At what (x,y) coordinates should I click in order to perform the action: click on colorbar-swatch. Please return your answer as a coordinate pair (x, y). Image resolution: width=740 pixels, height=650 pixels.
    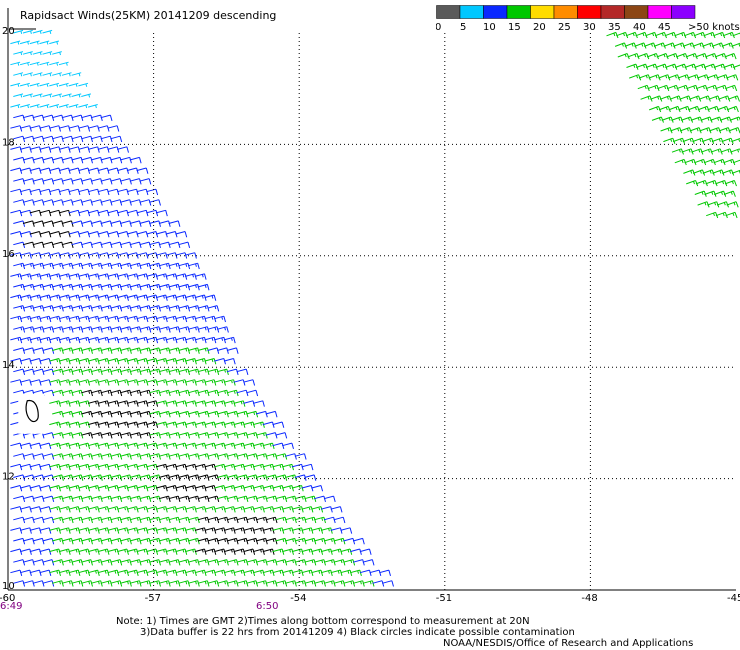
    Looking at the image, I should click on (683, 12).